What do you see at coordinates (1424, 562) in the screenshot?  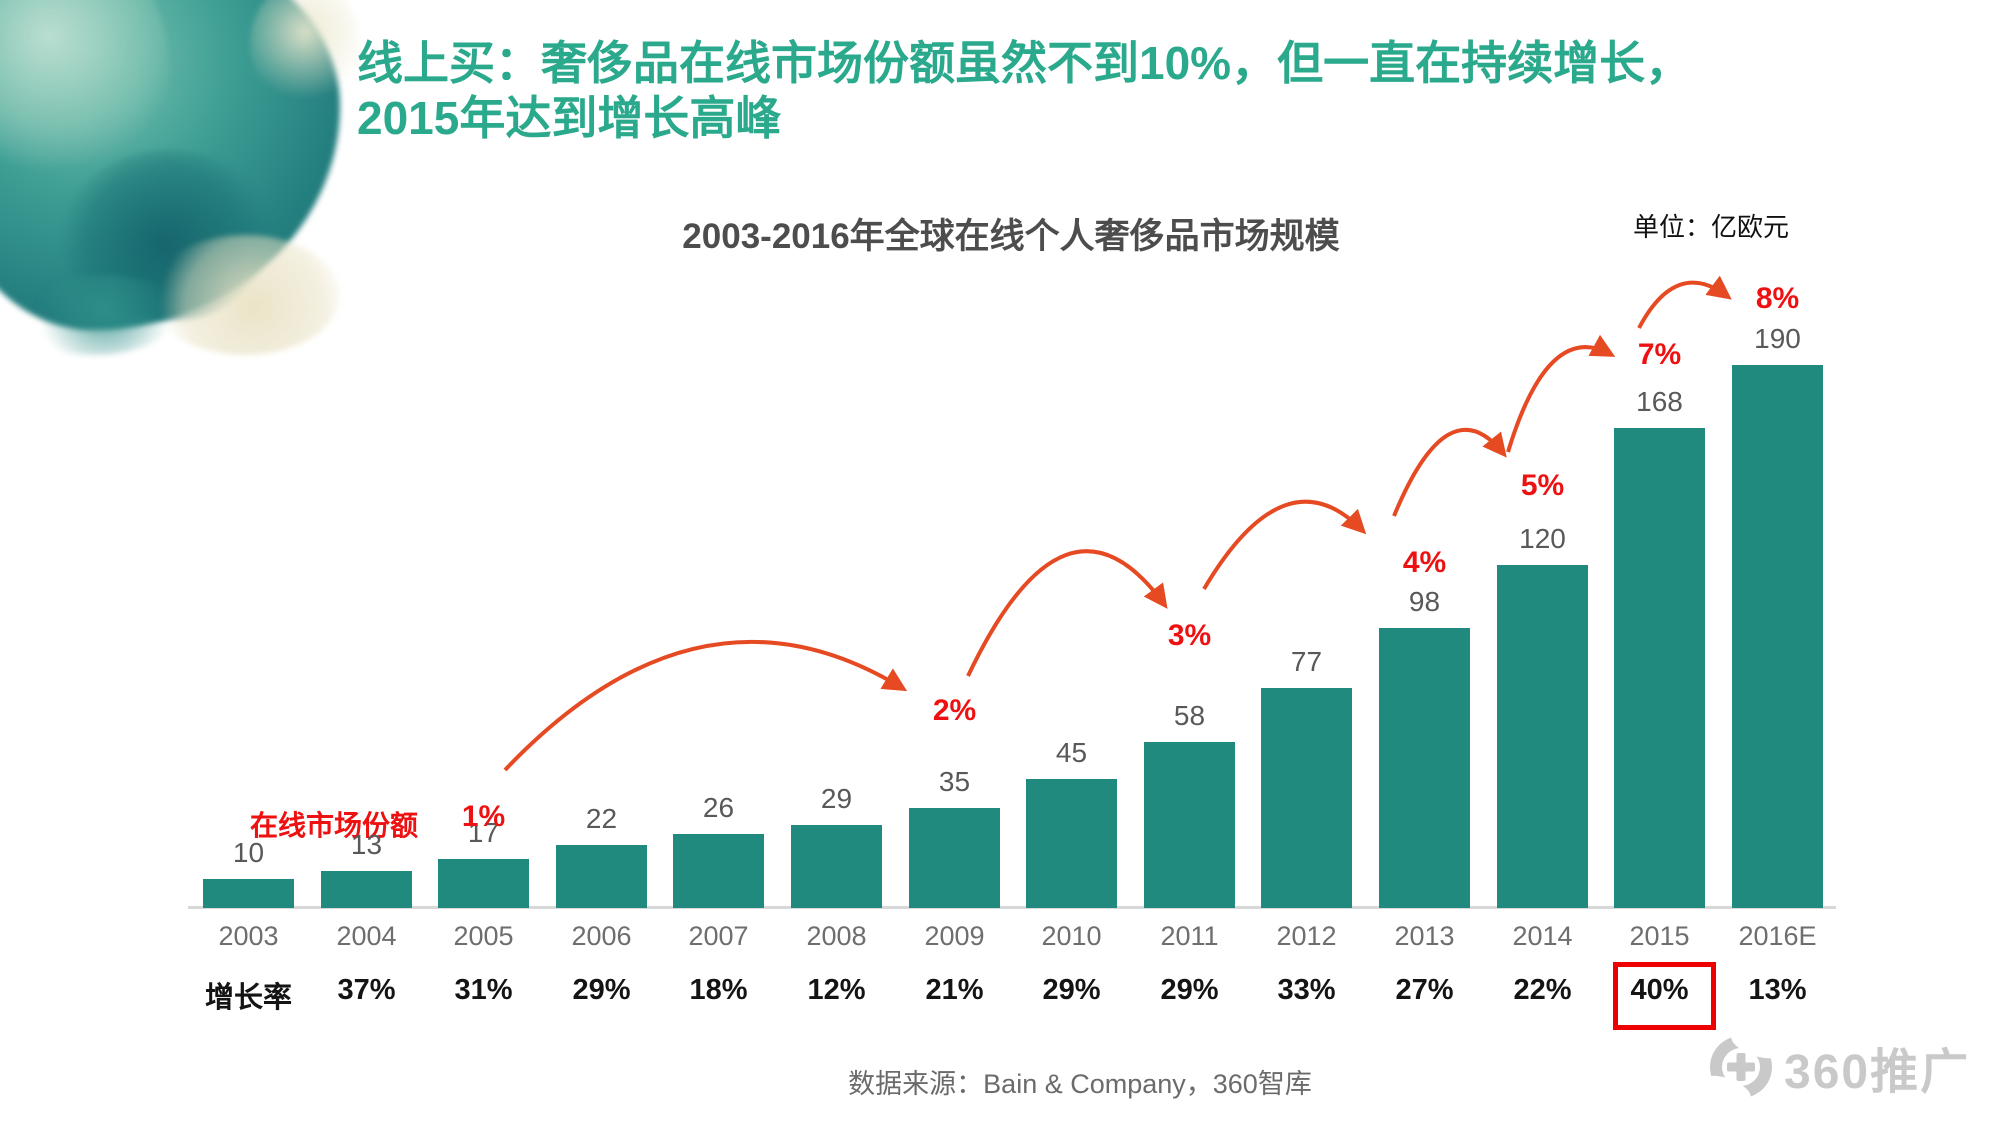 I see `online-share-value: 4%` at bounding box center [1424, 562].